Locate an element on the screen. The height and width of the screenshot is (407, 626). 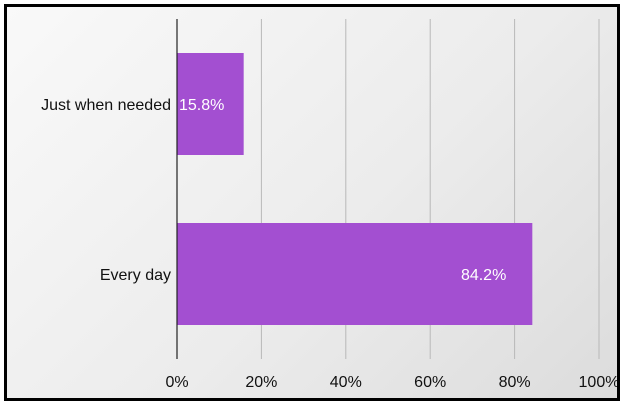
x-tick-labels: 0% 20% 40% 60% 80% 100% is located at coordinates (391, 382).